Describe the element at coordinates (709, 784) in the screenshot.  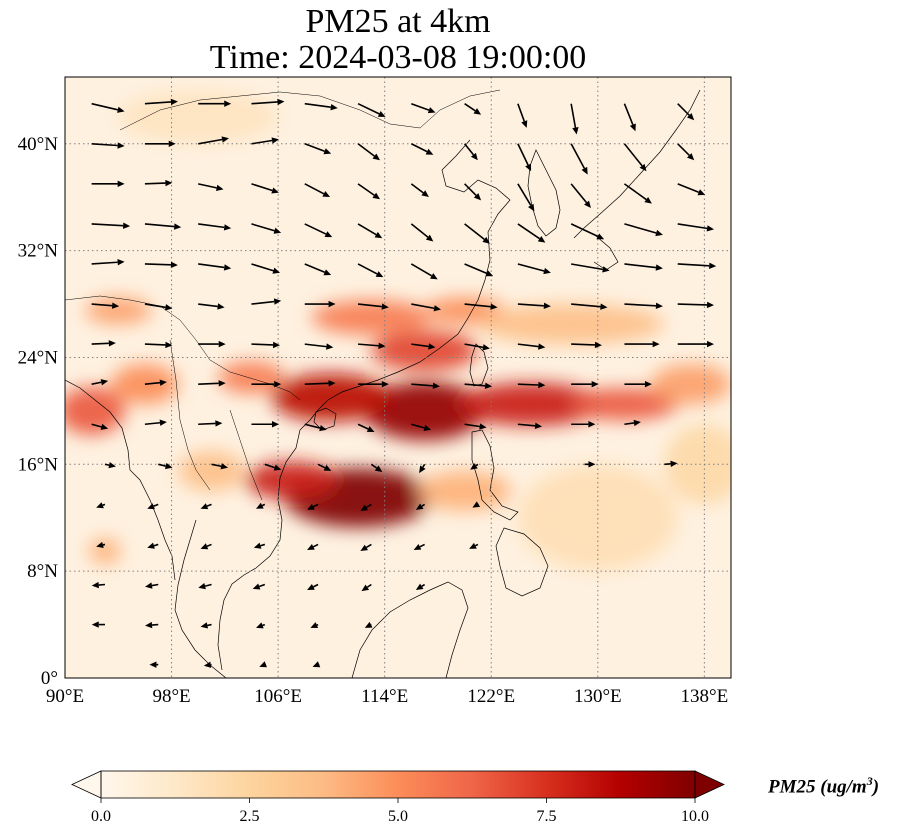
I see `colorbar-extend-max` at that location.